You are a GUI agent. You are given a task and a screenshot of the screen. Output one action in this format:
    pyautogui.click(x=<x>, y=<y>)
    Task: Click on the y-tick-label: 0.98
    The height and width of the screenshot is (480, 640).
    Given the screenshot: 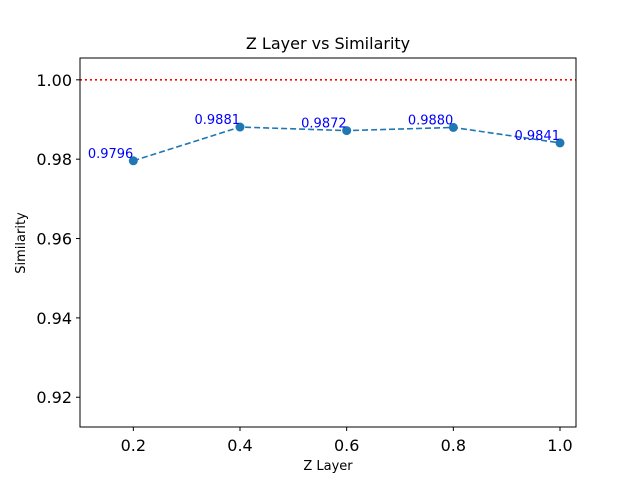 What is the action you would take?
    pyautogui.click(x=54, y=159)
    